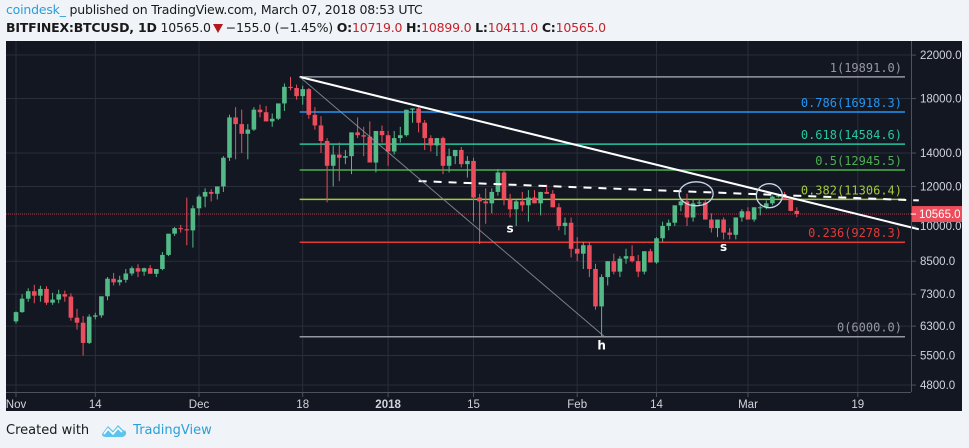 The image size is (969, 448). I want to click on price-tick-label: 8500.0, so click(937, 262).